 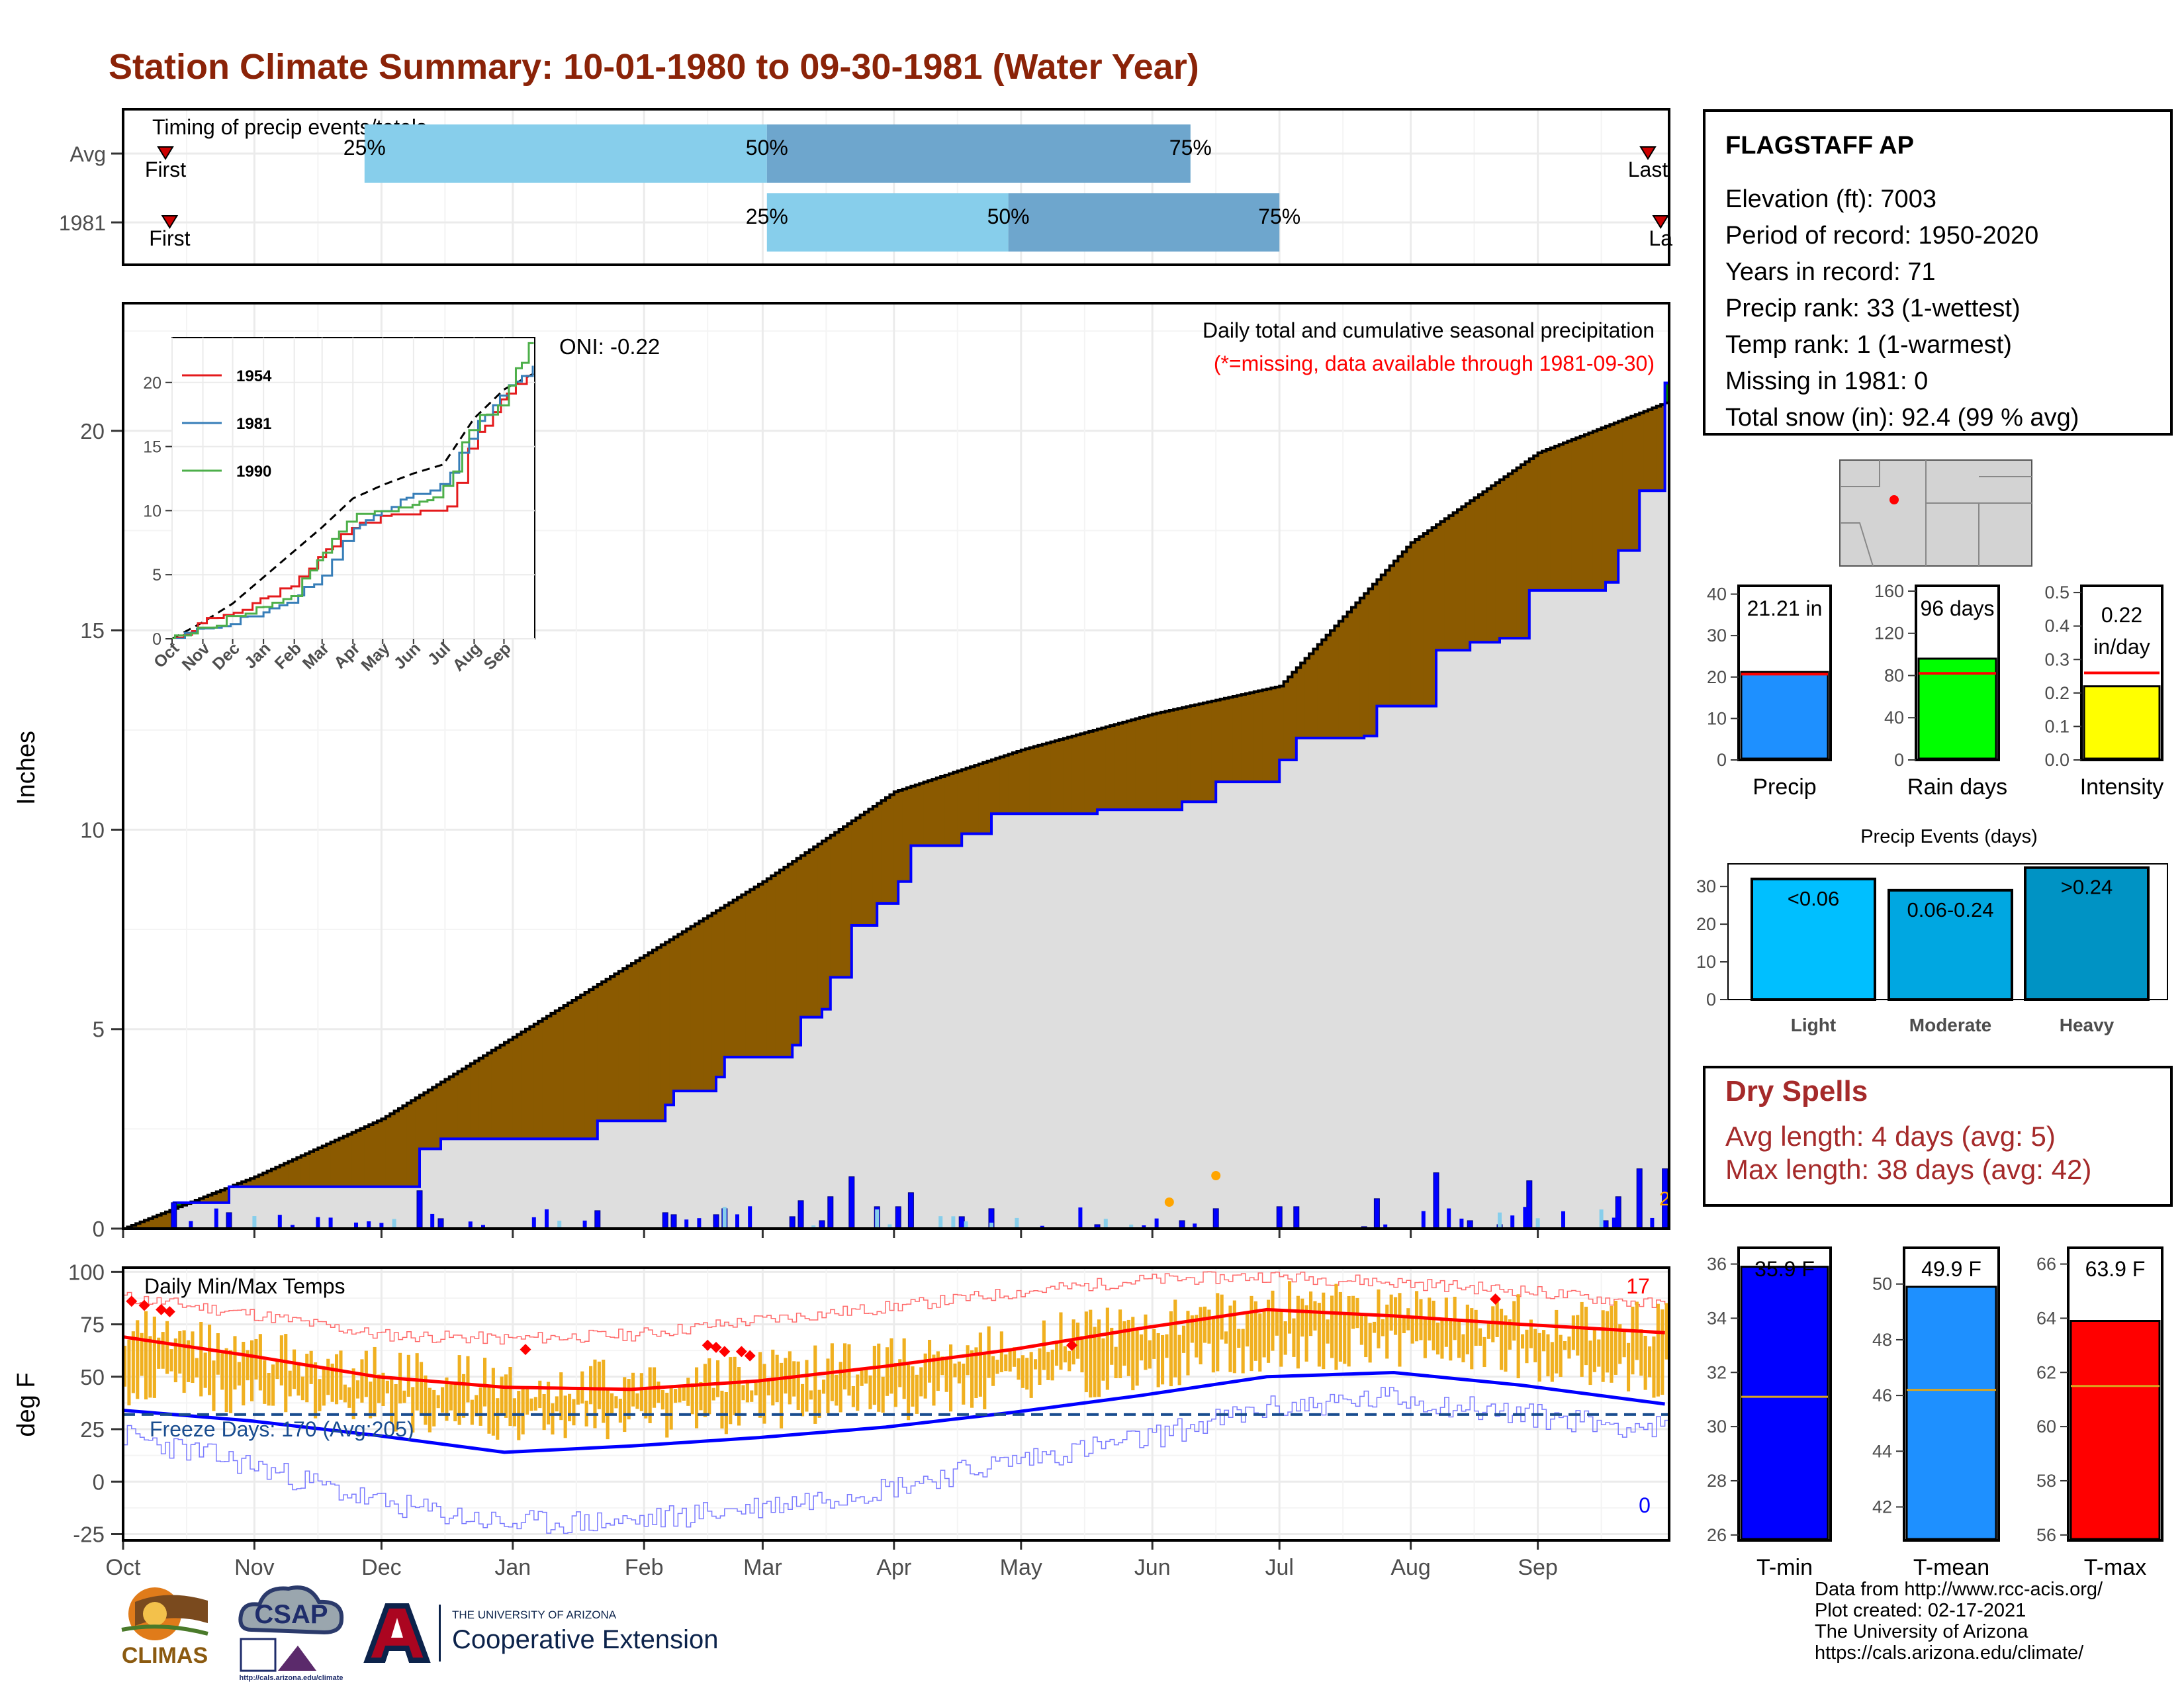 What do you see at coordinates (2121, 615) in the screenshot?
I see `intensity-value-label: 0.22` at bounding box center [2121, 615].